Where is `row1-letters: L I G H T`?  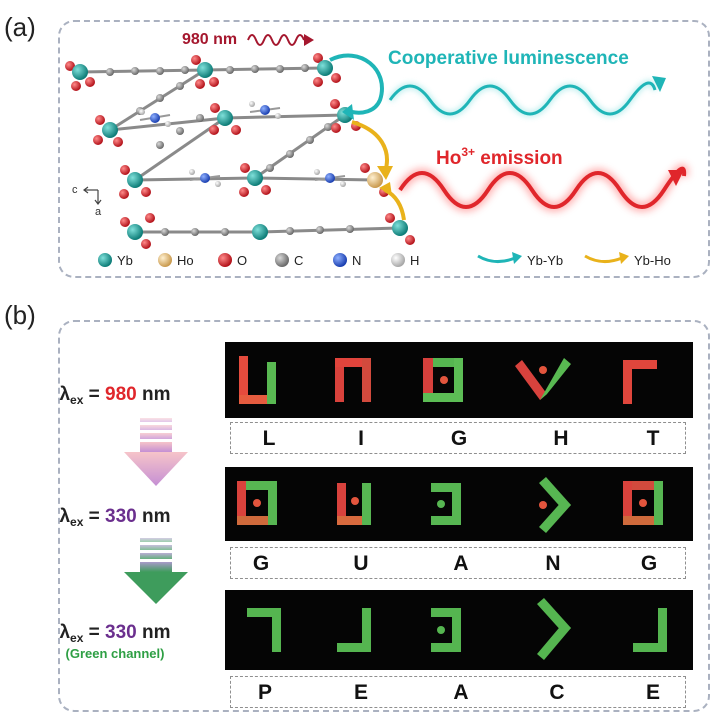
row1-letters: L I G H T is located at coordinates (458, 438).